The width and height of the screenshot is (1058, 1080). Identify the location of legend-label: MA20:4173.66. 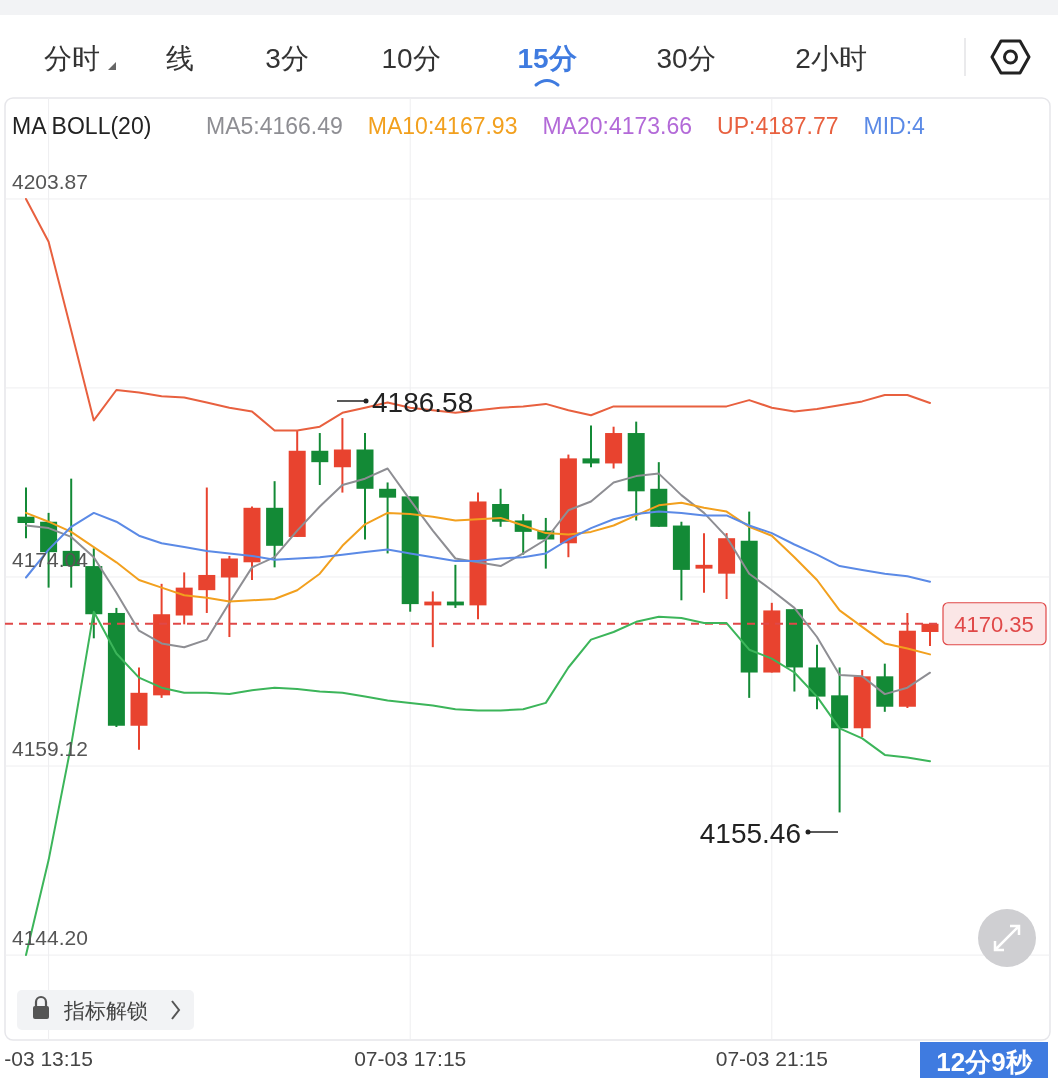
(617, 126).